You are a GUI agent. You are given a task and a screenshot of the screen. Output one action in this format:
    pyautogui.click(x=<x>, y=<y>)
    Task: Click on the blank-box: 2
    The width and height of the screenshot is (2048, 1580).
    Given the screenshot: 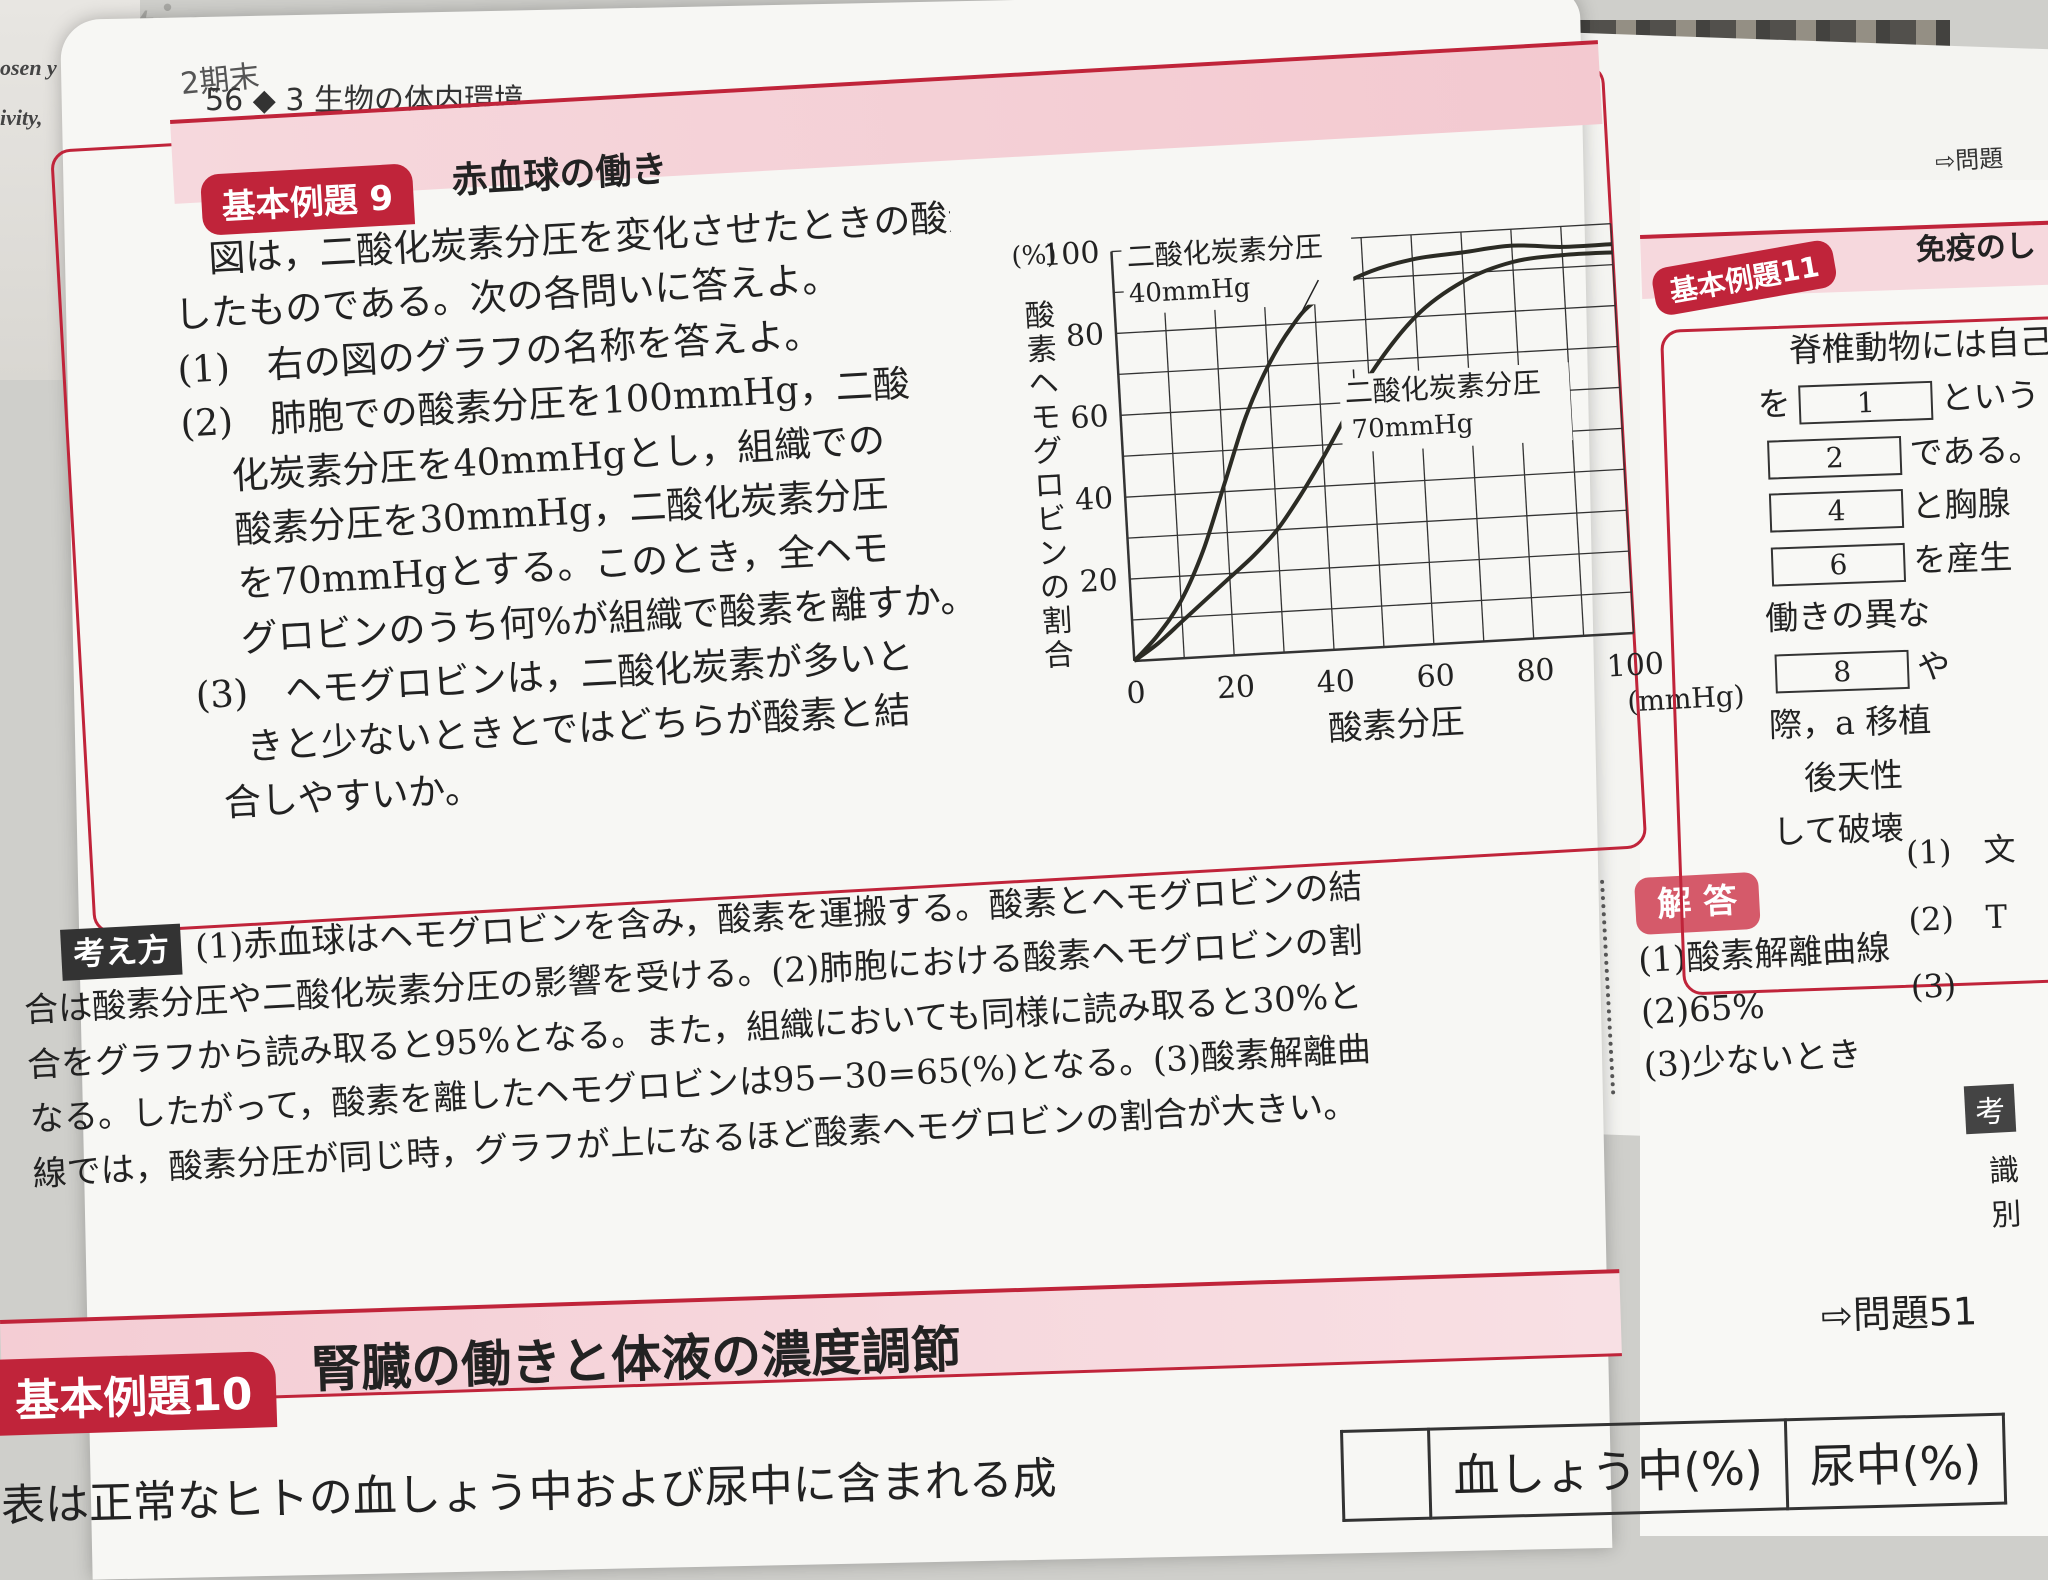 What is the action you would take?
    pyautogui.click(x=1834, y=458)
    